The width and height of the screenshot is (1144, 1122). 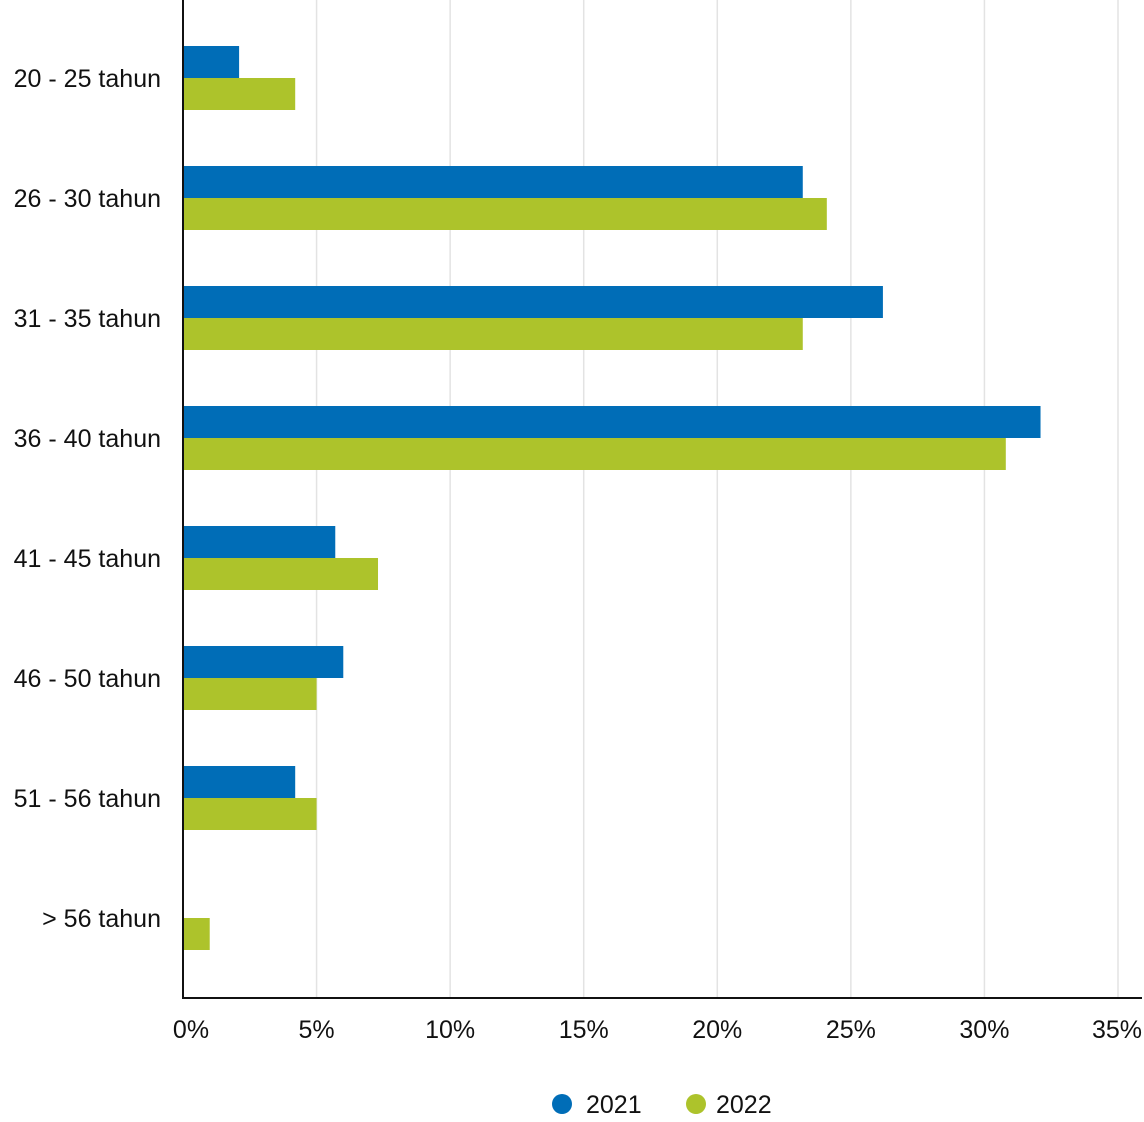 I want to click on x-tick-labels: 0% 5% 10% 15% 20% 25% 30% 35%, so click(x=657, y=1030).